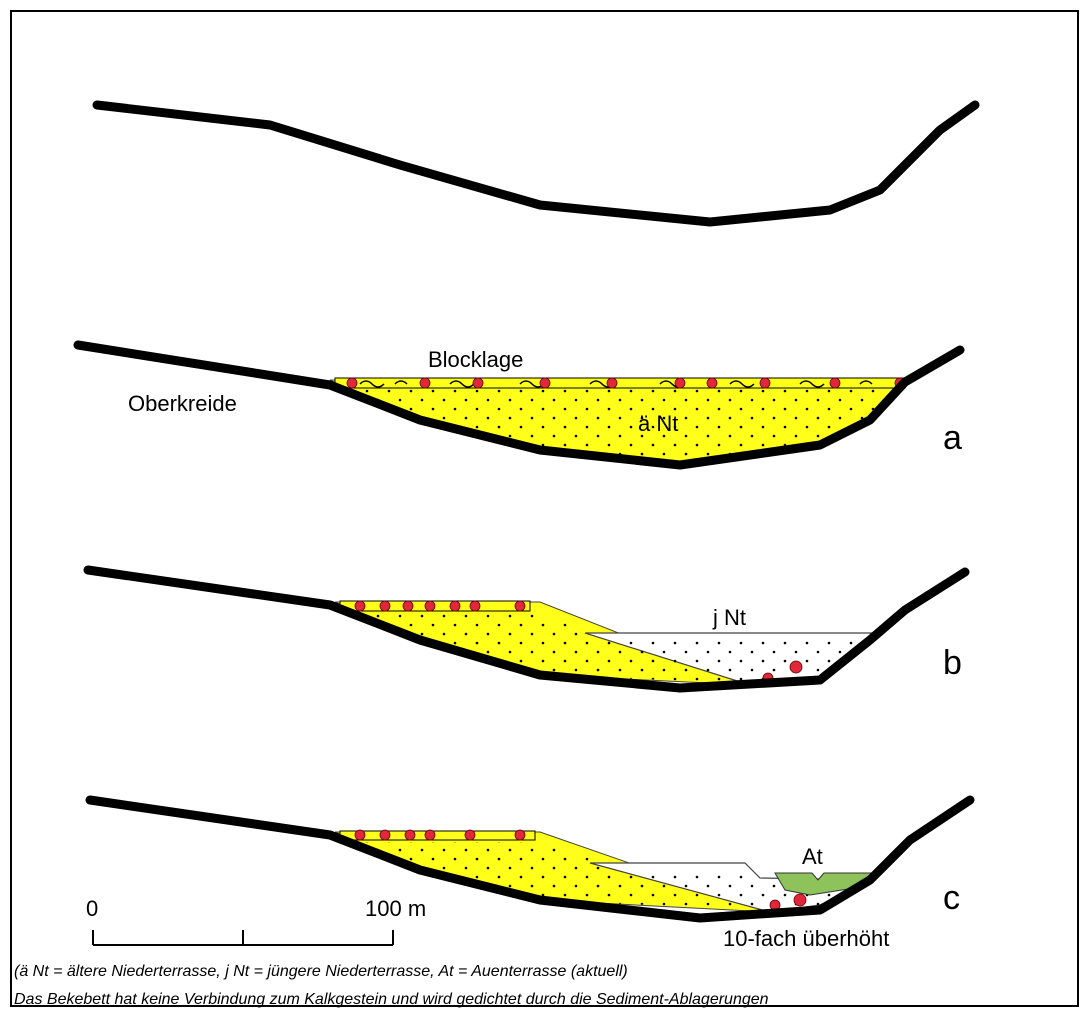 The image size is (1089, 1017). What do you see at coordinates (806, 938) in the screenshot?
I see `exaggeration: 10-fach überhöht` at bounding box center [806, 938].